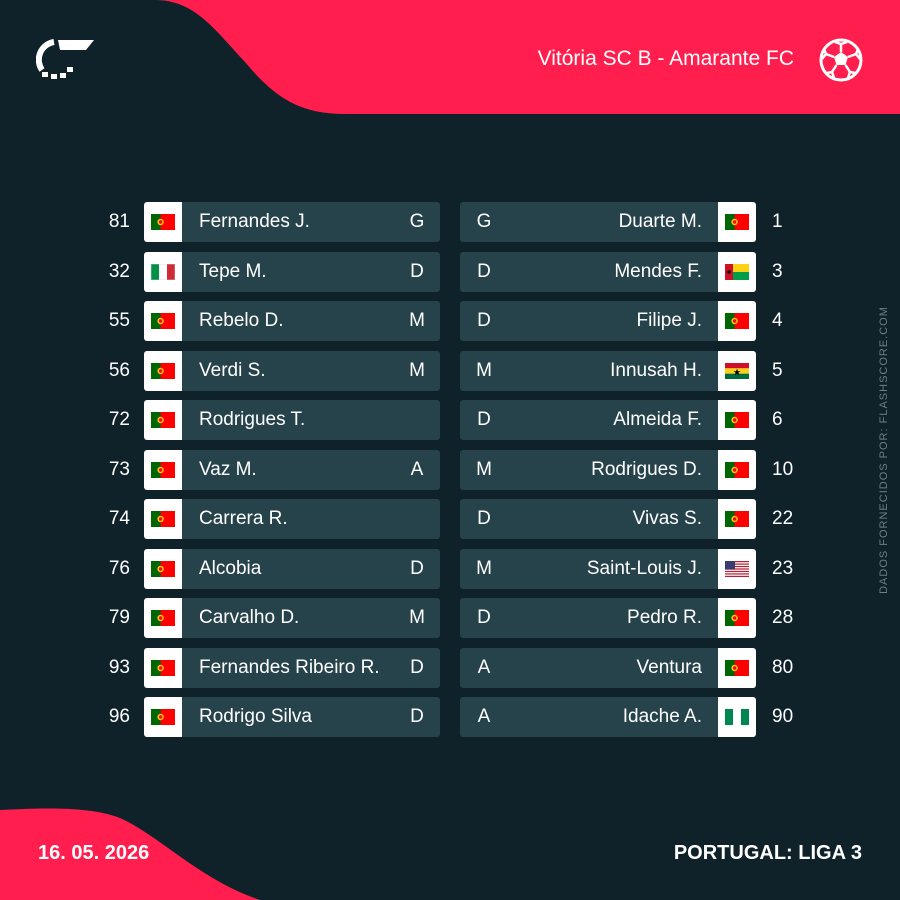 The image size is (900, 900). Describe the element at coordinates (589, 321) in the screenshot. I see `player-bar: Filipe J. D` at that location.